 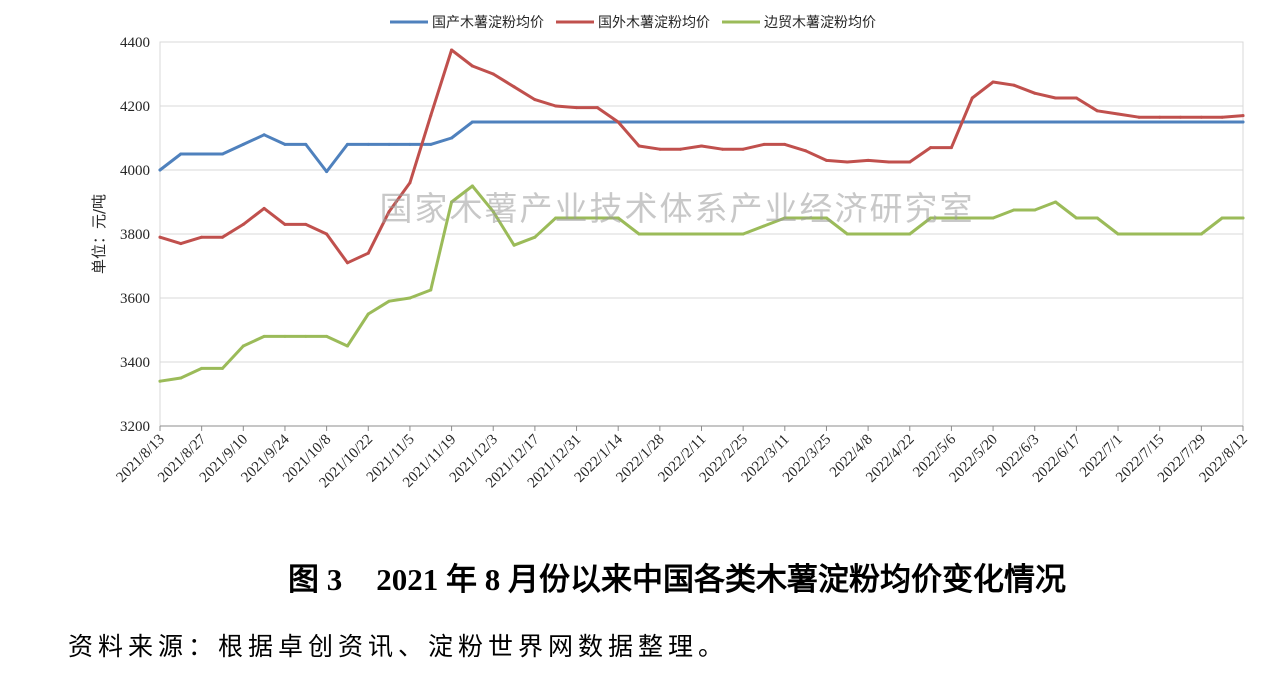 I want to click on legend-item-imported-price: 国外木薯淀粉均价, so click(x=633, y=23).